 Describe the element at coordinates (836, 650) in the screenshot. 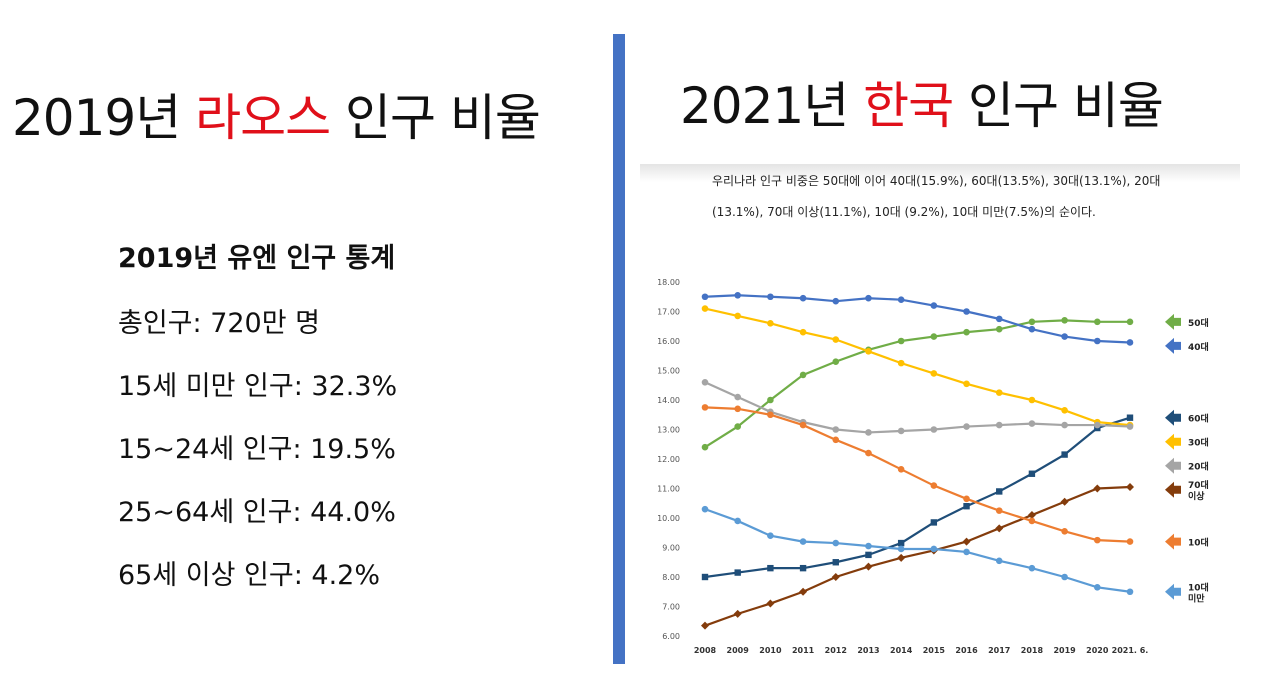

I see `x-tick-label: 2012` at that location.